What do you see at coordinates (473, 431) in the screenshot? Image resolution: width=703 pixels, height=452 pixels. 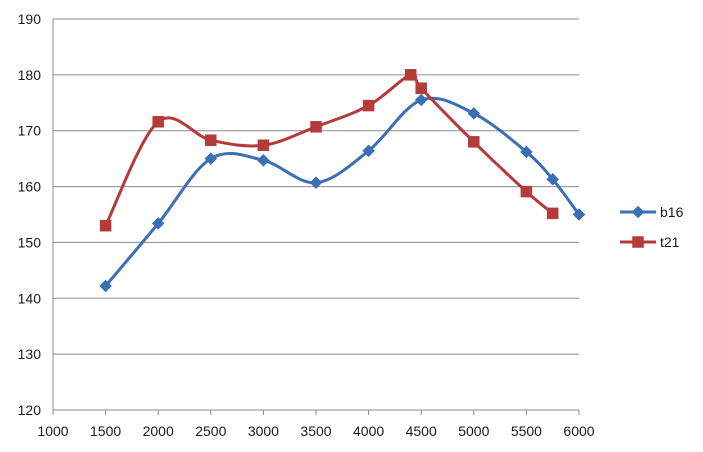 I see `x-tick-label: 5000` at bounding box center [473, 431].